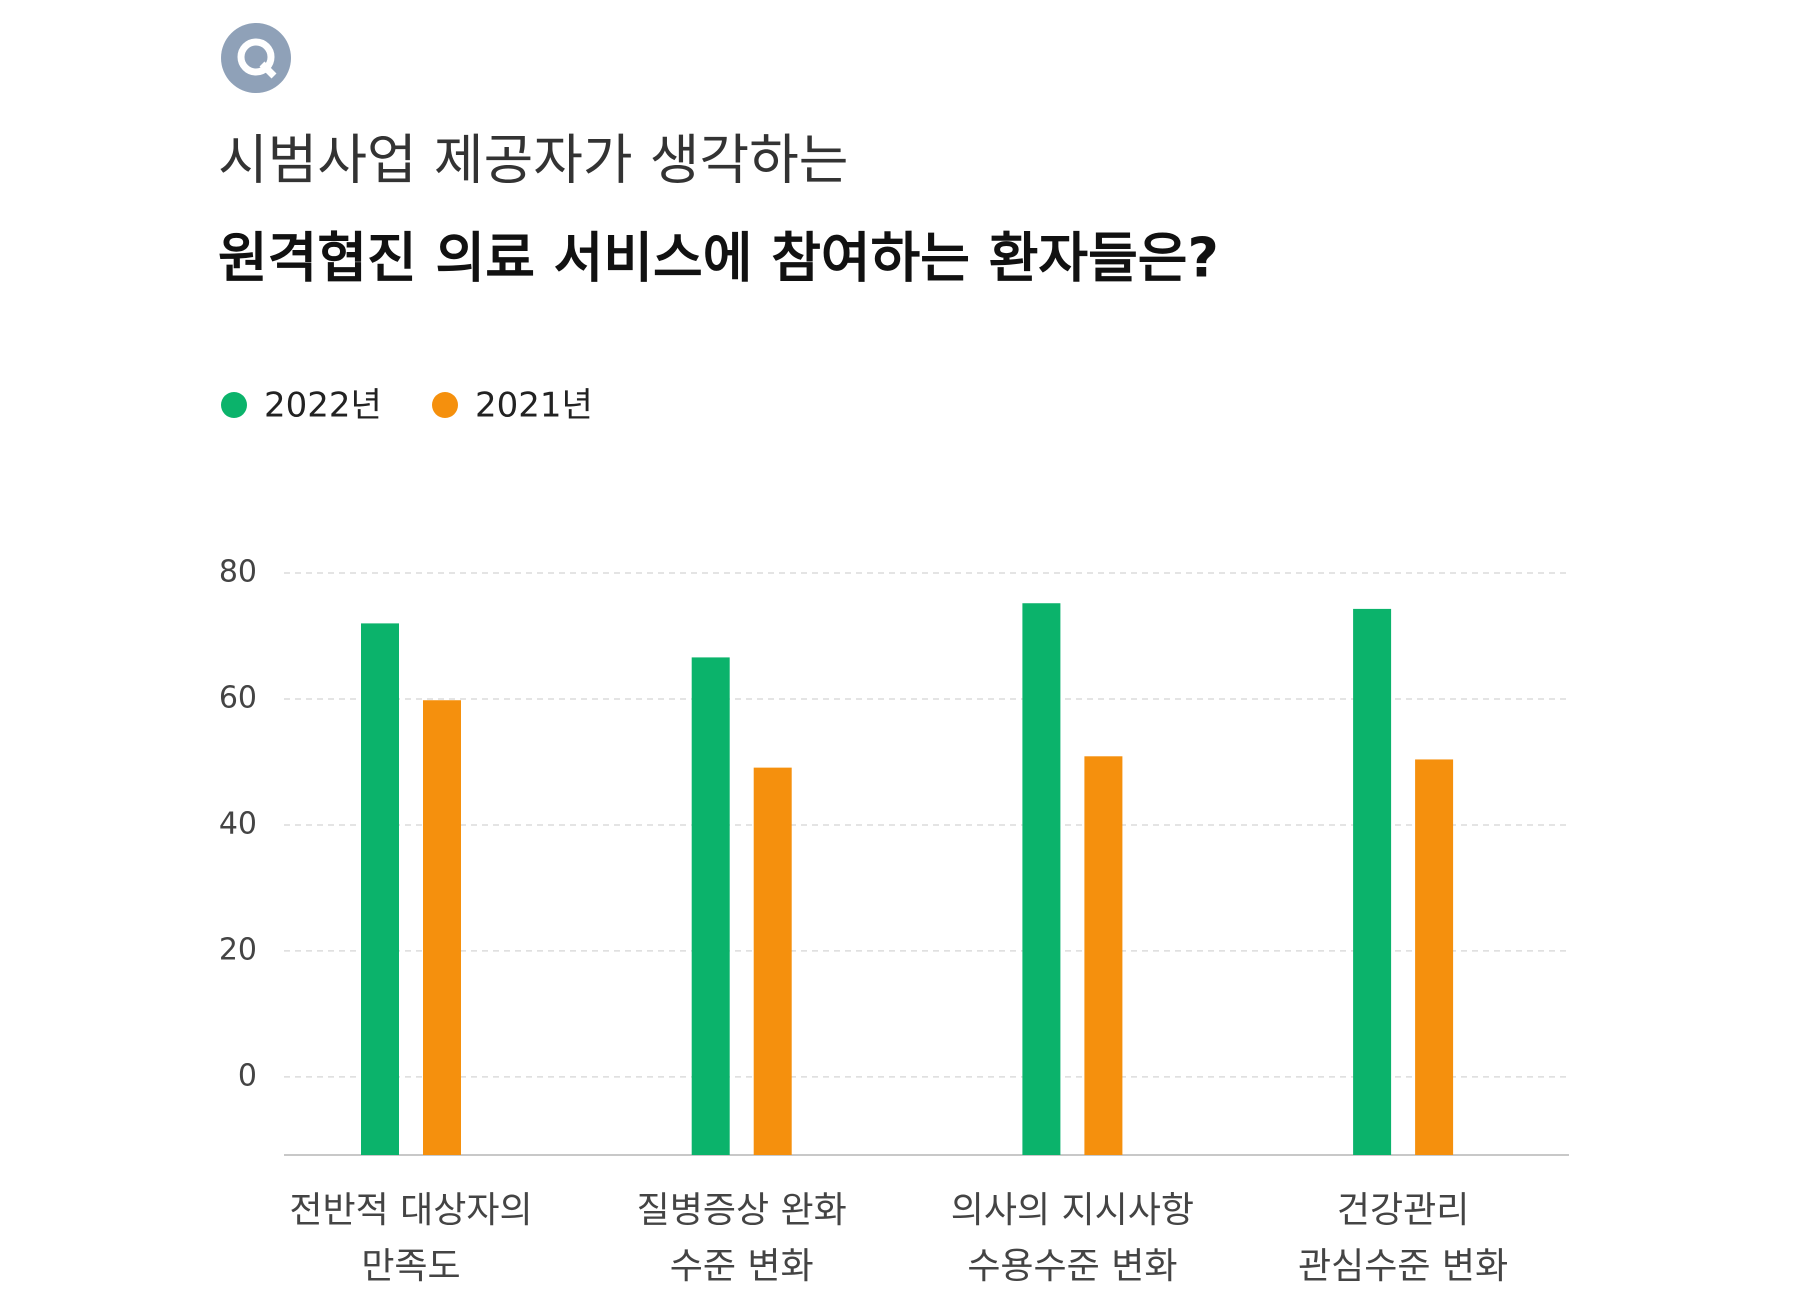 Image resolution: width=1795 pixels, height=1312 pixels. I want to click on x-tick-label-line: 전반적 대상자의, so click(410, 1210).